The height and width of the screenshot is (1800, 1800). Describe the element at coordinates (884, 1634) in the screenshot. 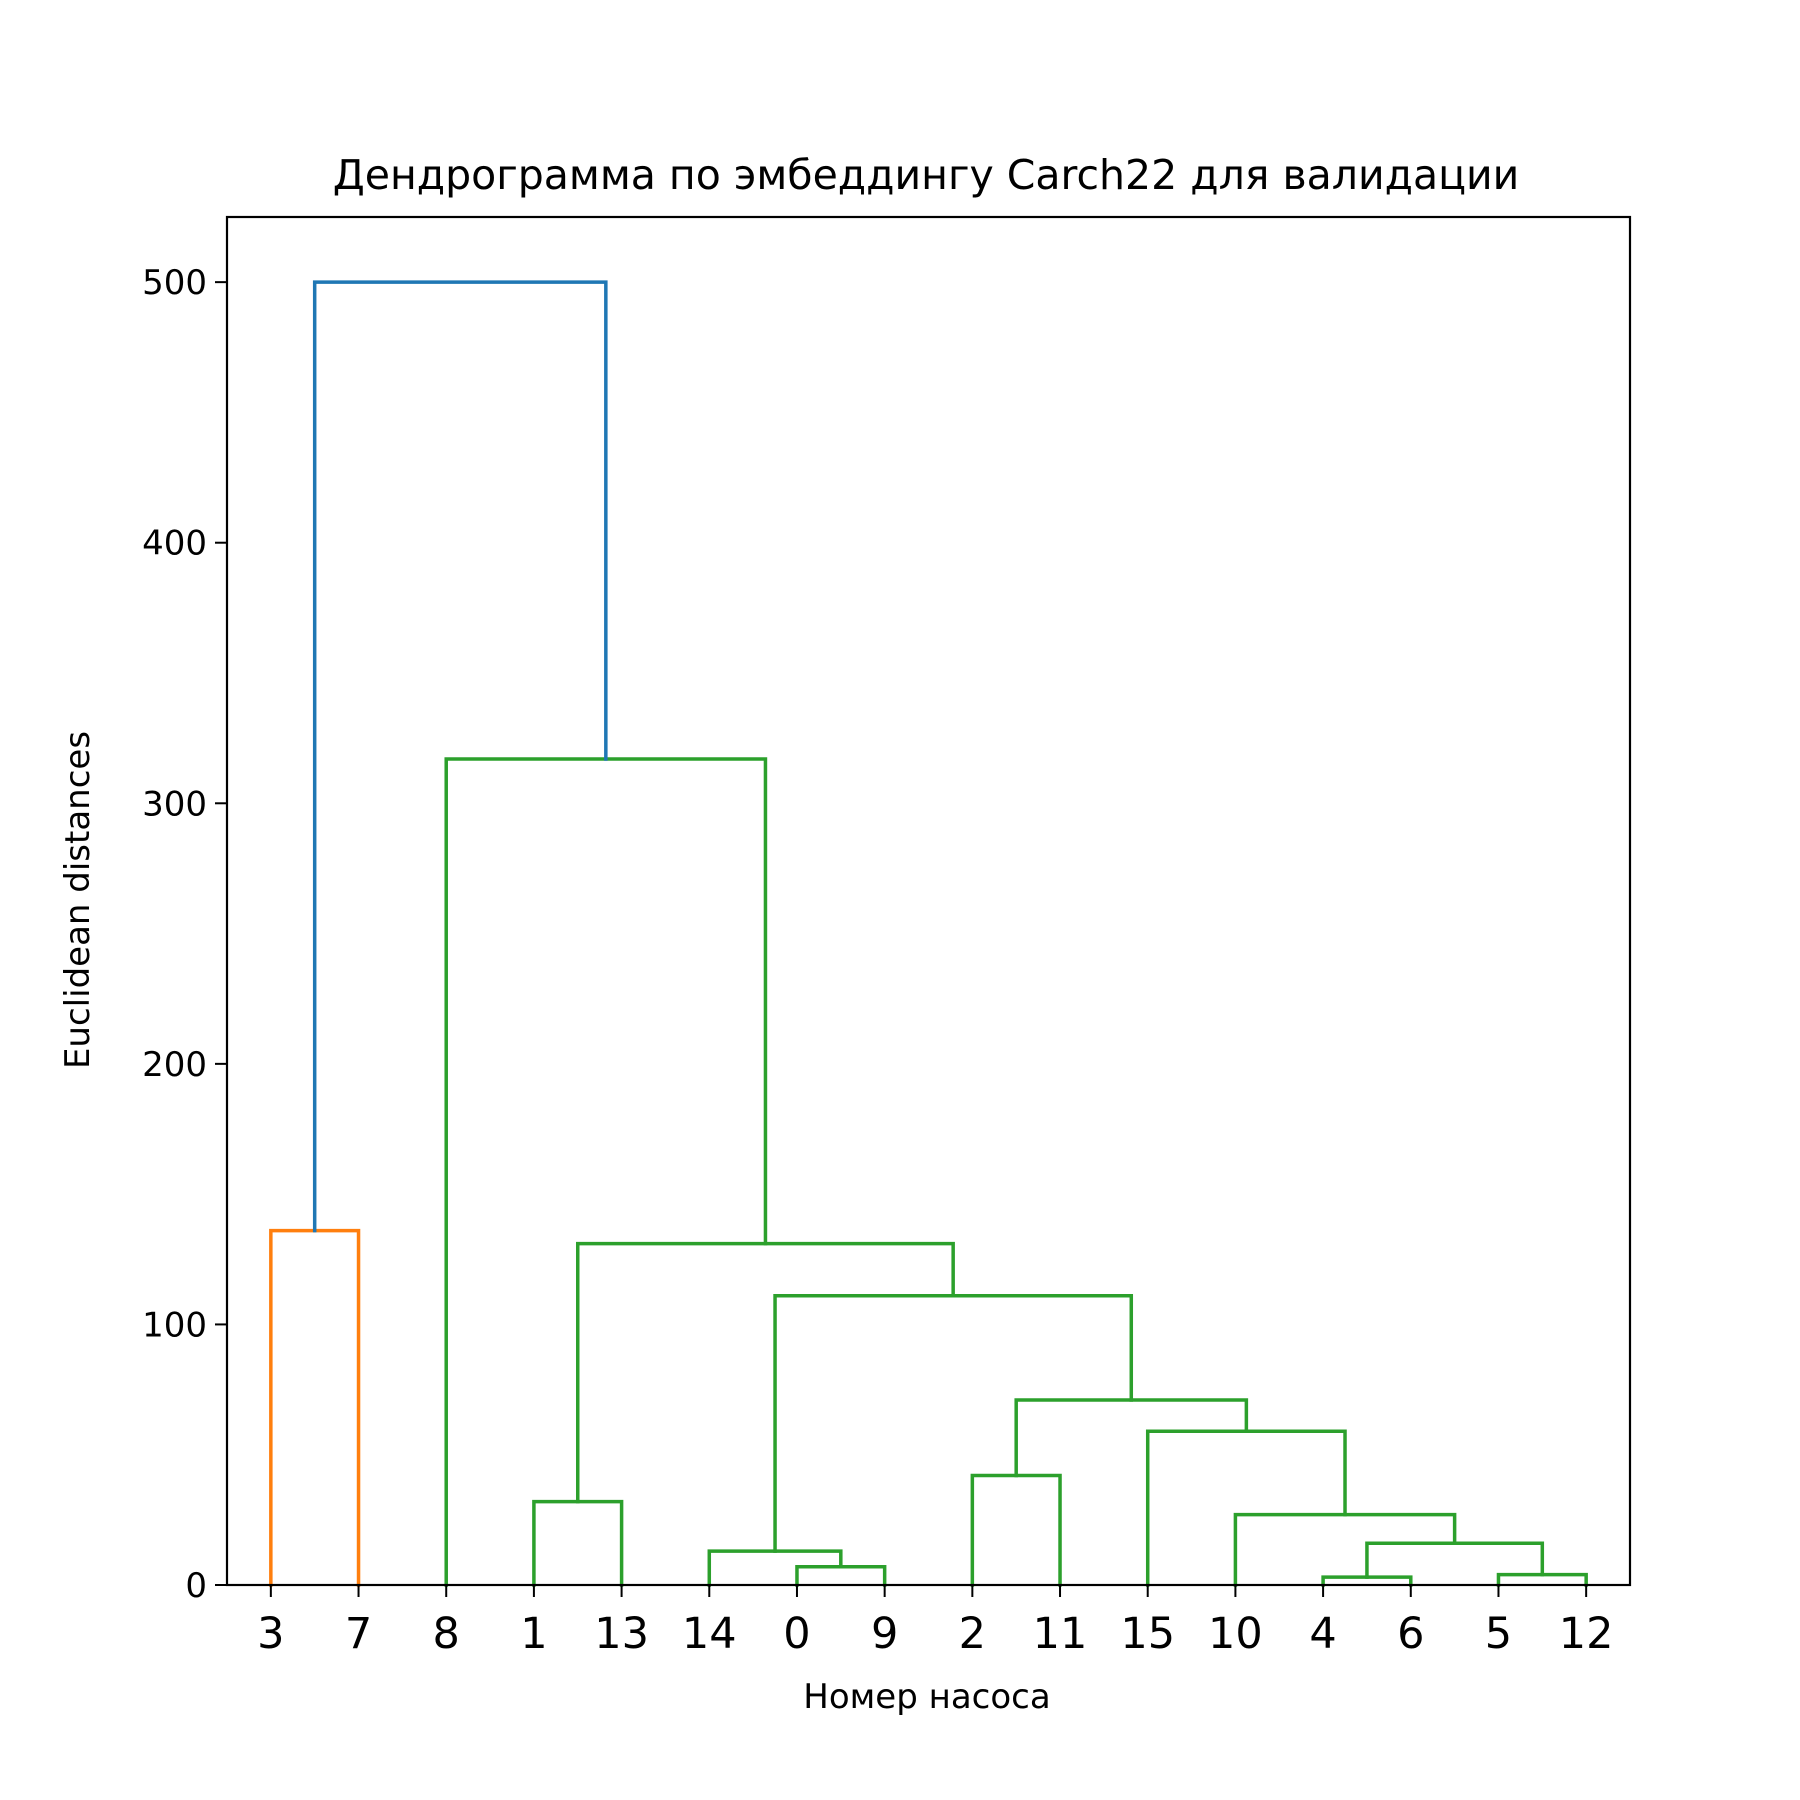

I see `leaf-label: 9` at that location.